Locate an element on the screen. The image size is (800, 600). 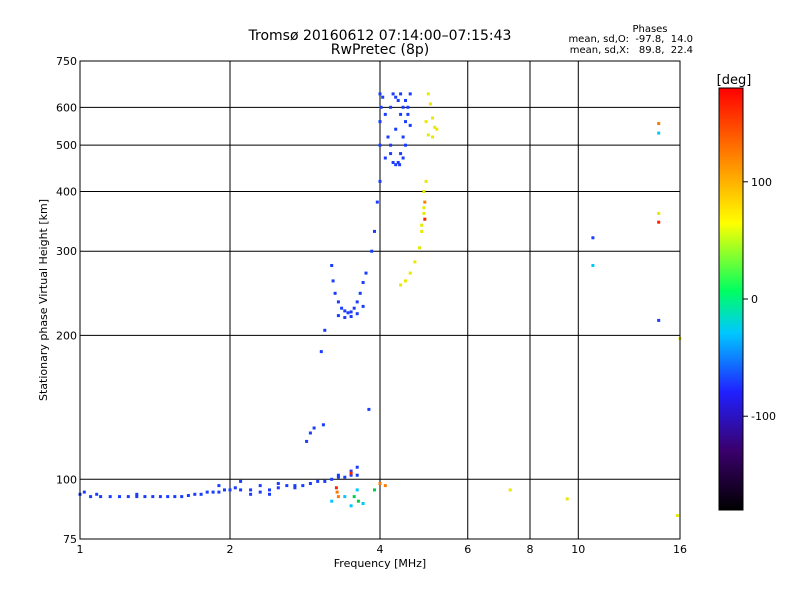
y-tick-label: 100 is located at coordinates (66, 479).